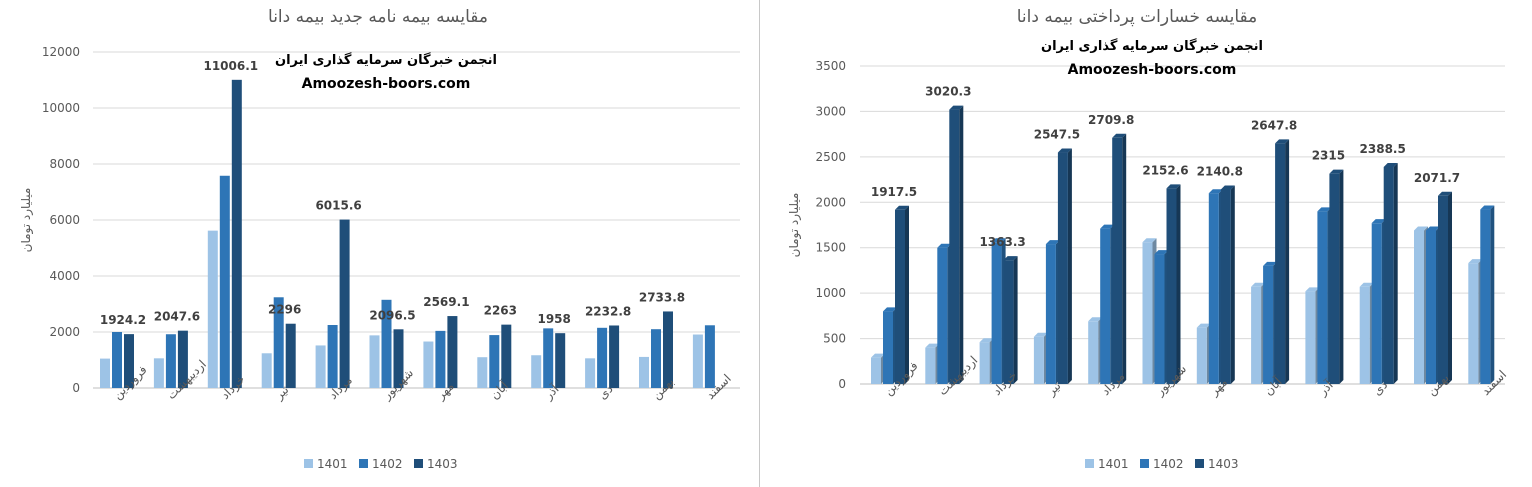 This screenshot has width=1532, height=487. I want to click on y-tick-label: 2000, so click(64, 332).